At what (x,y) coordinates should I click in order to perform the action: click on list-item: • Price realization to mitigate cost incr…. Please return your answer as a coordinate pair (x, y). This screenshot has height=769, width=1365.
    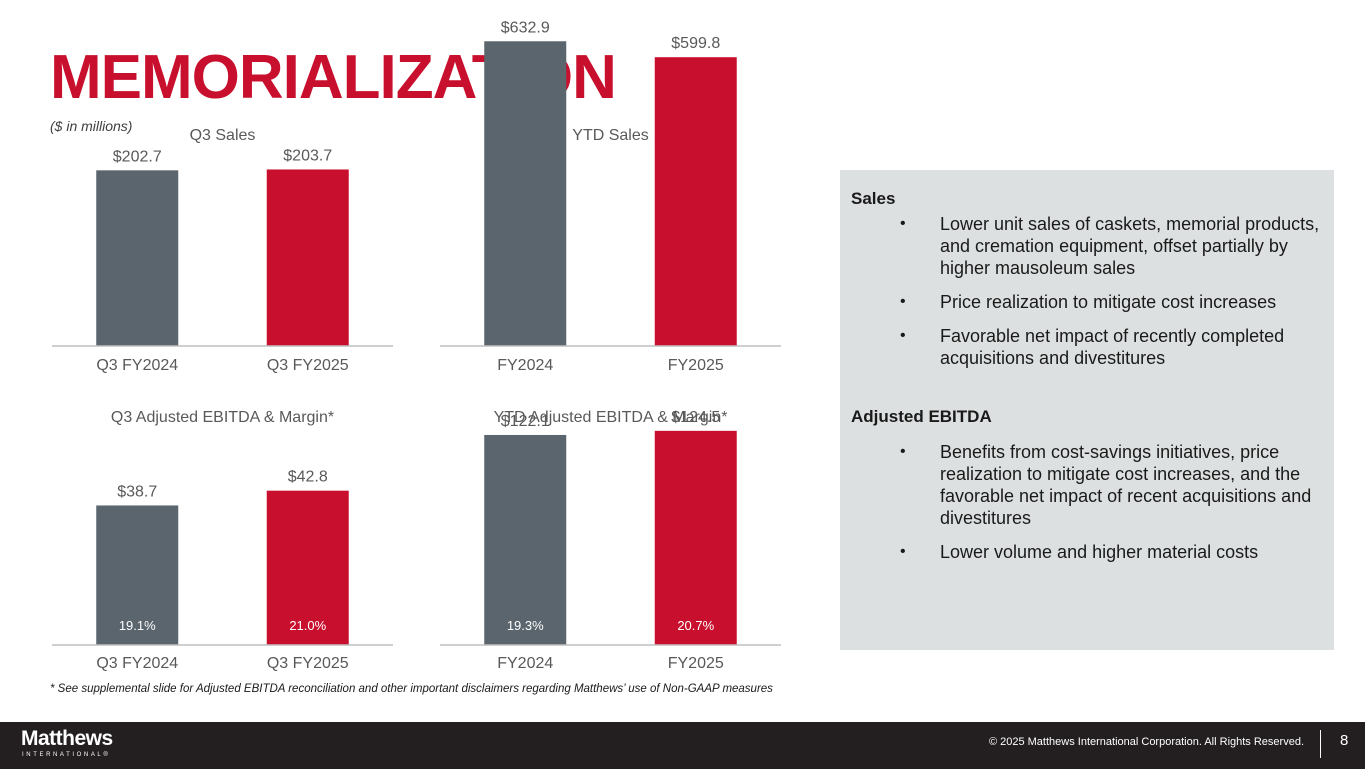
    Looking at the image, I should click on (1087, 302).